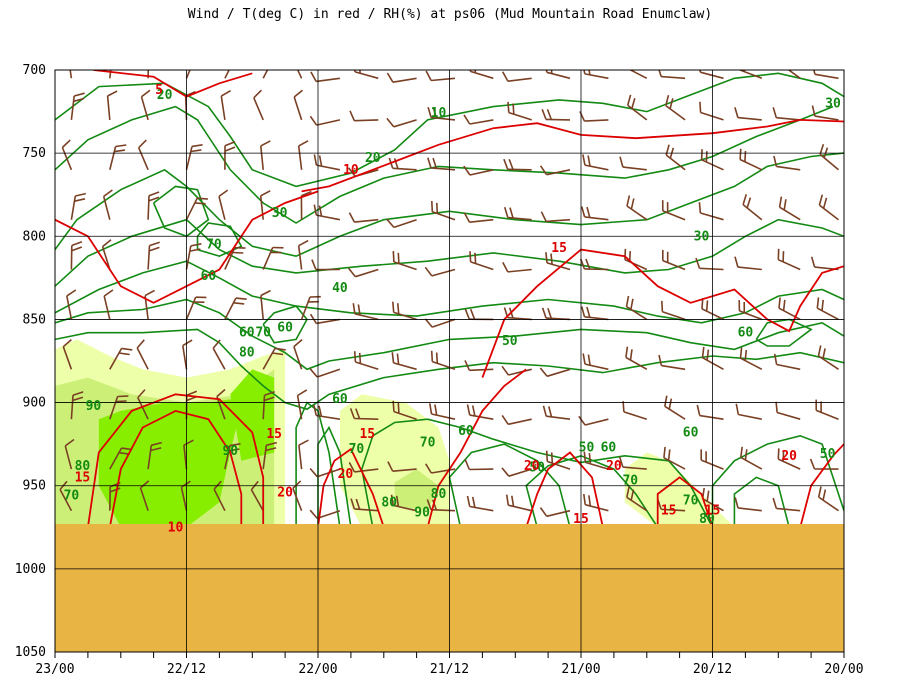  I want to click on rh-contour-label: 80, so click(247, 353).